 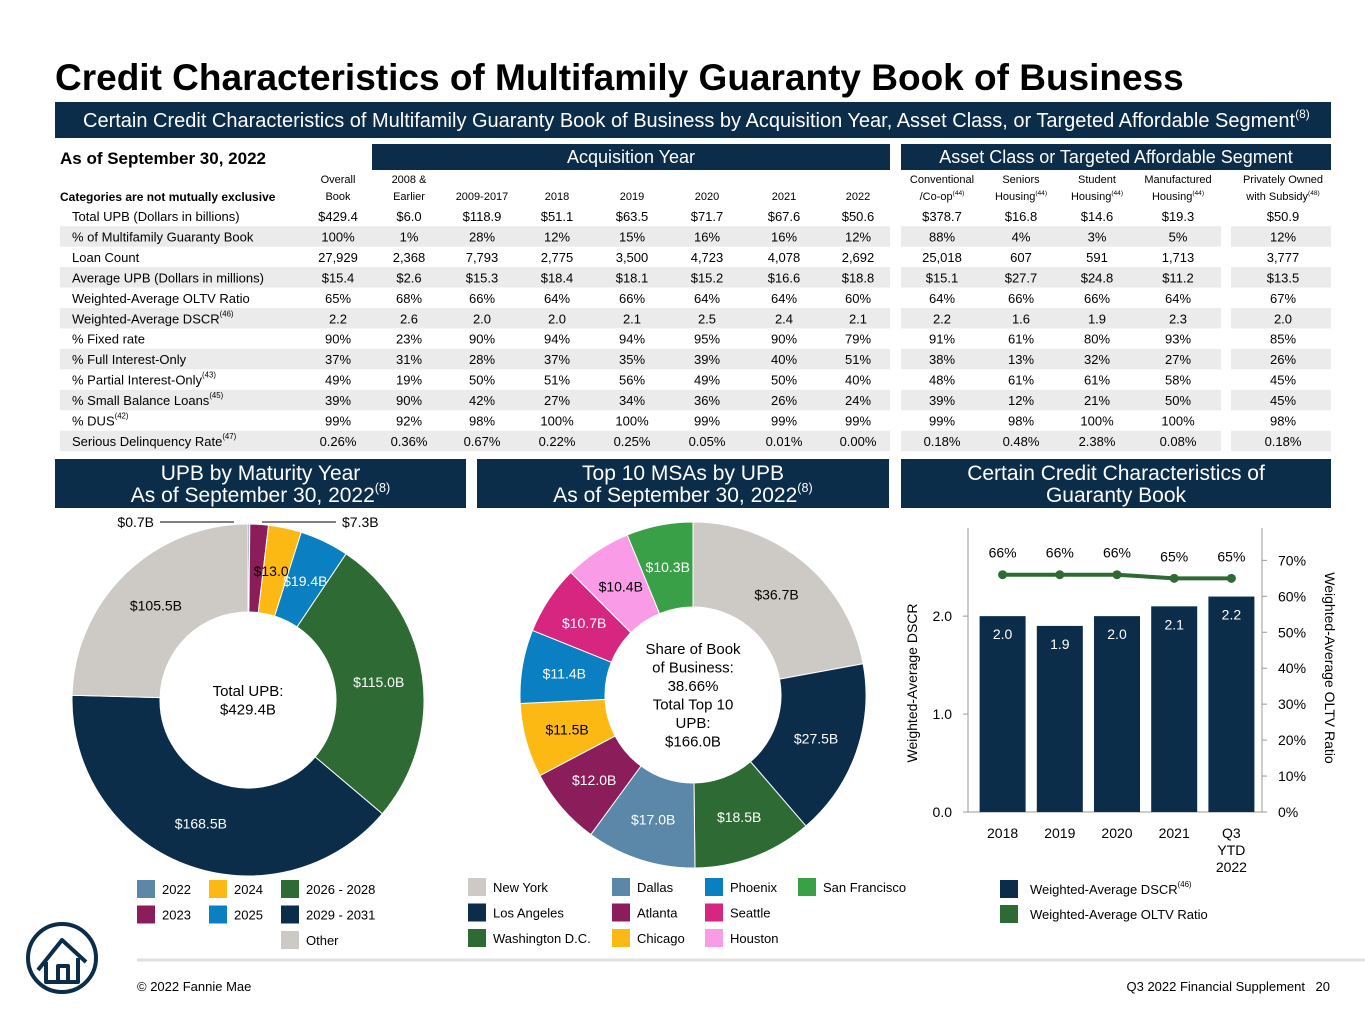 I want to click on cell-part: 99%, so click(x=784, y=420).